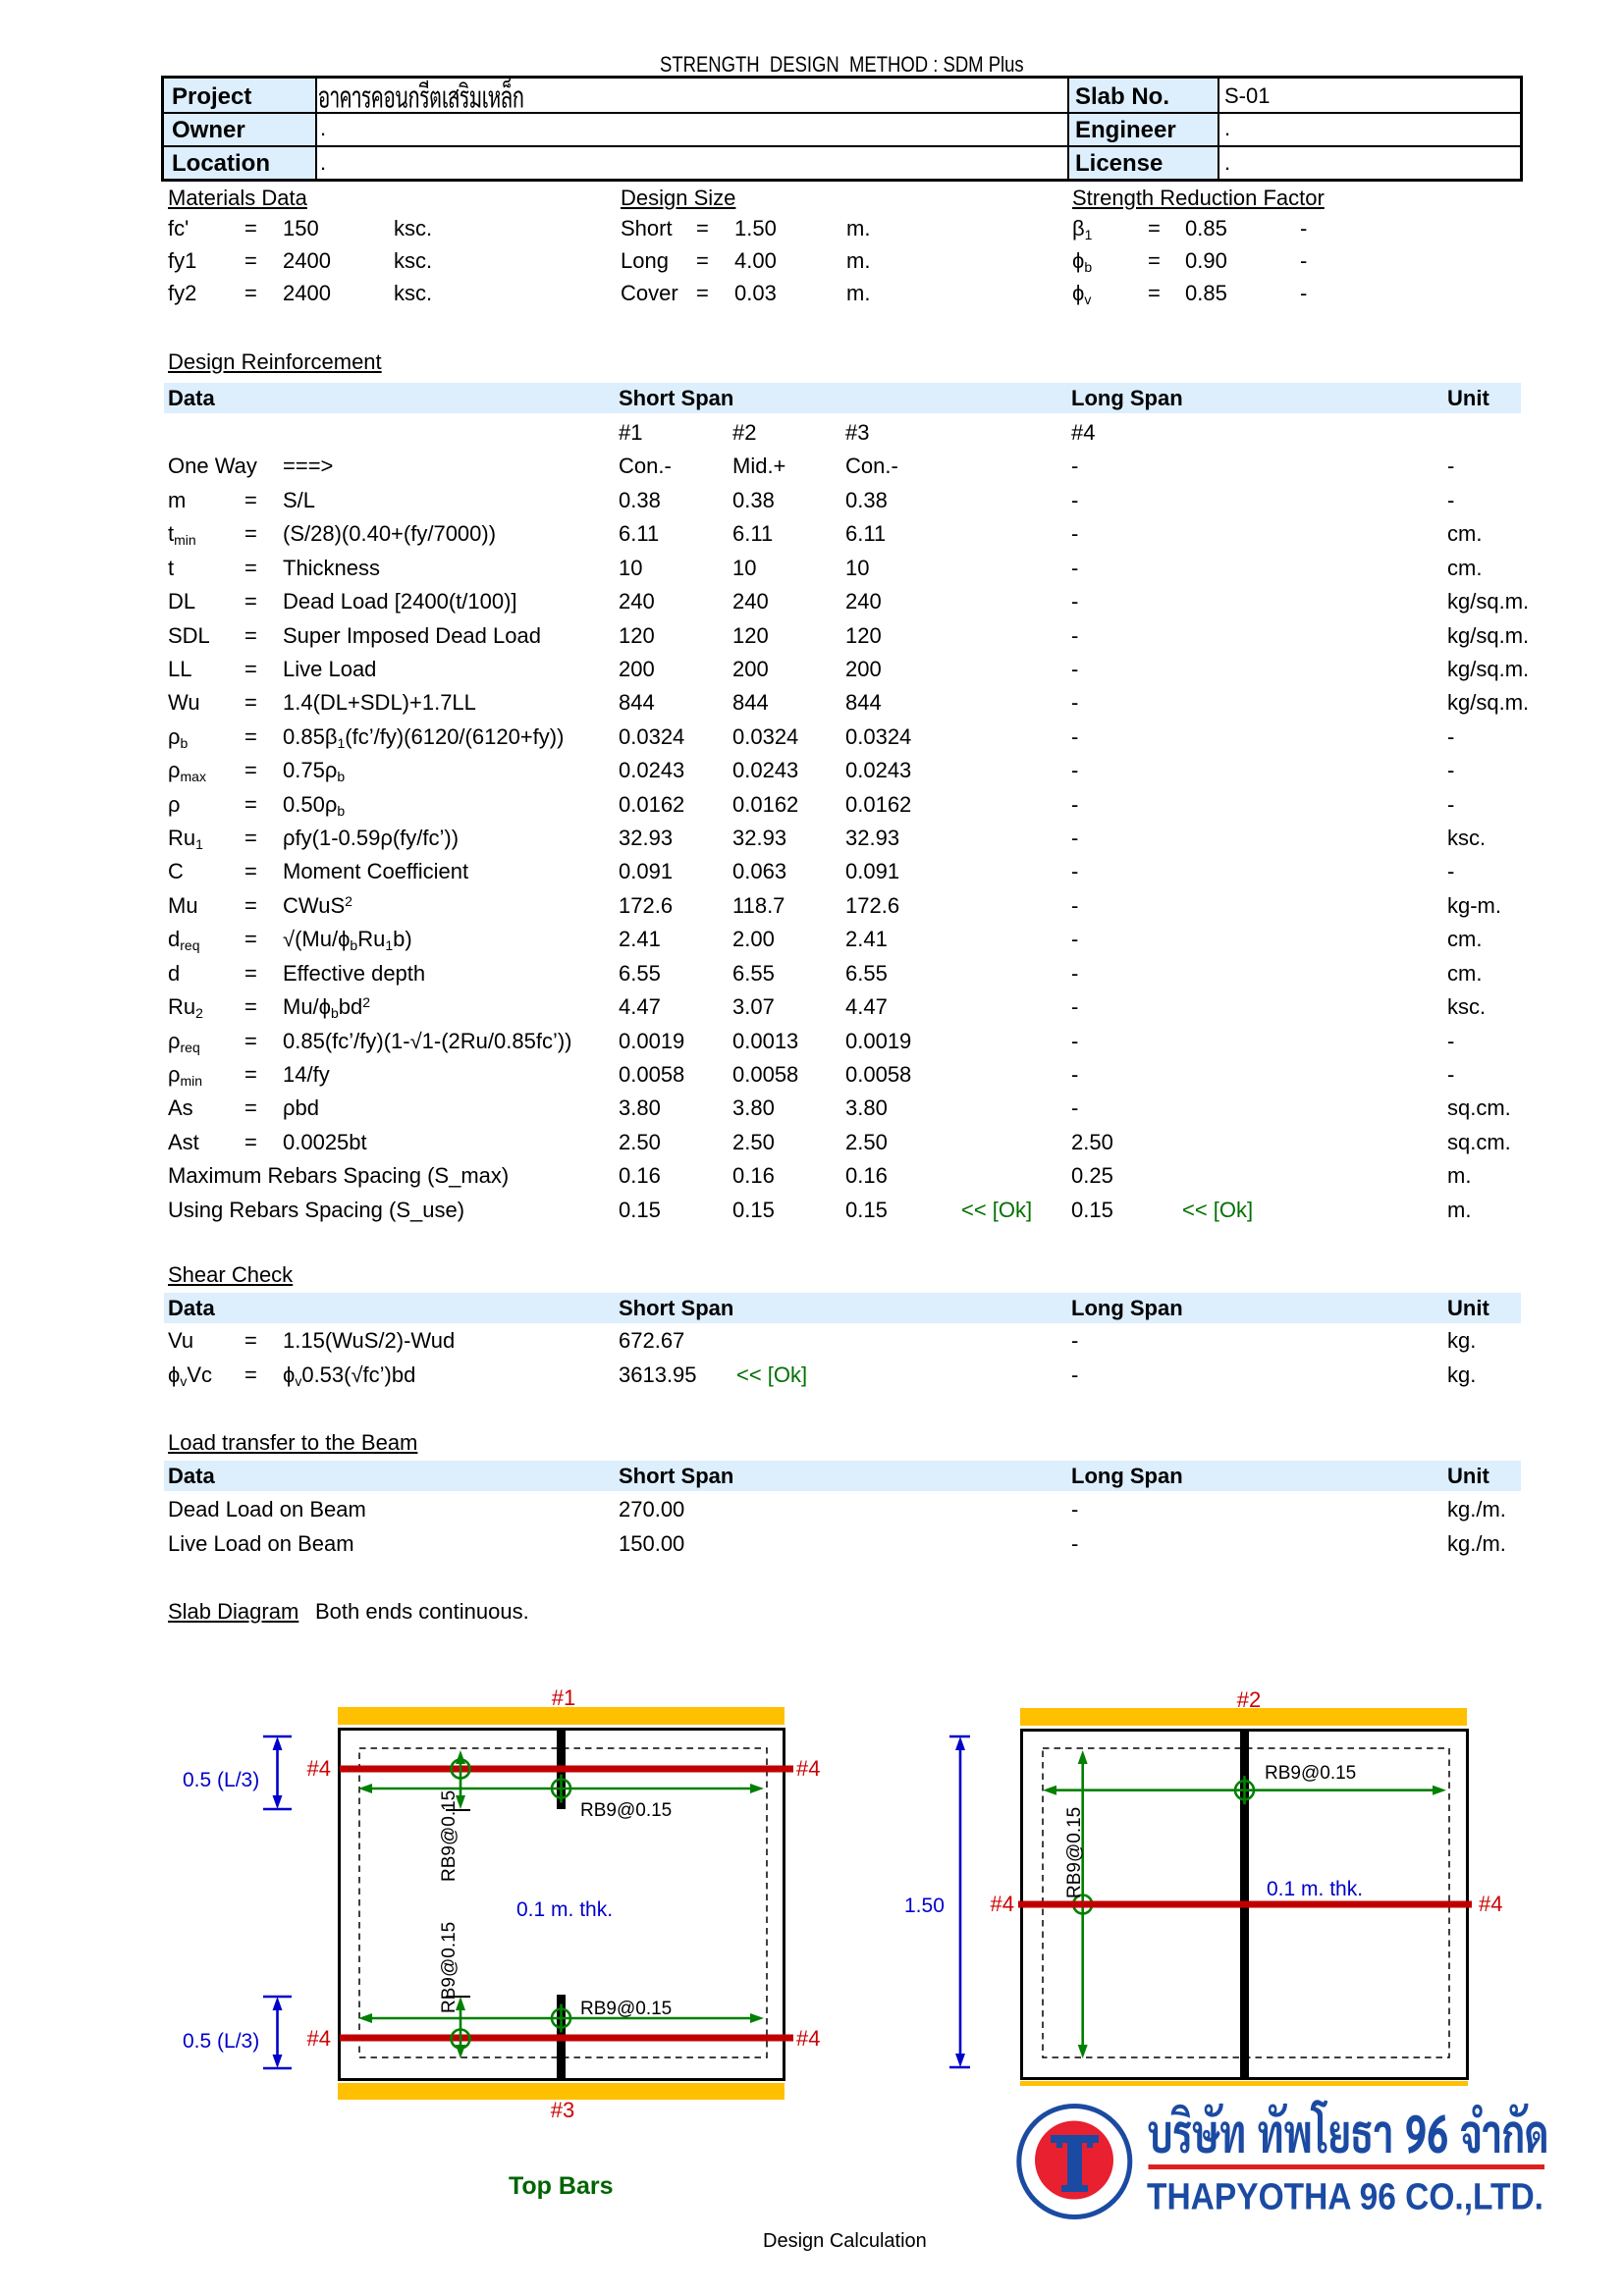 The height and width of the screenshot is (2296, 1624). What do you see at coordinates (562, 2110) in the screenshot?
I see `svg-text: #3` at bounding box center [562, 2110].